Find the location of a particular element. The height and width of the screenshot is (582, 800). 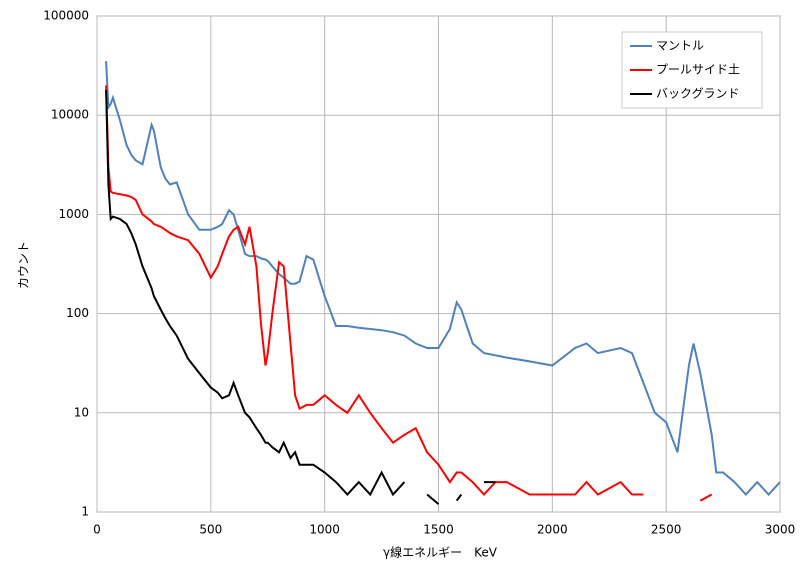

y-tick-label: 1000 is located at coordinates (73, 214).